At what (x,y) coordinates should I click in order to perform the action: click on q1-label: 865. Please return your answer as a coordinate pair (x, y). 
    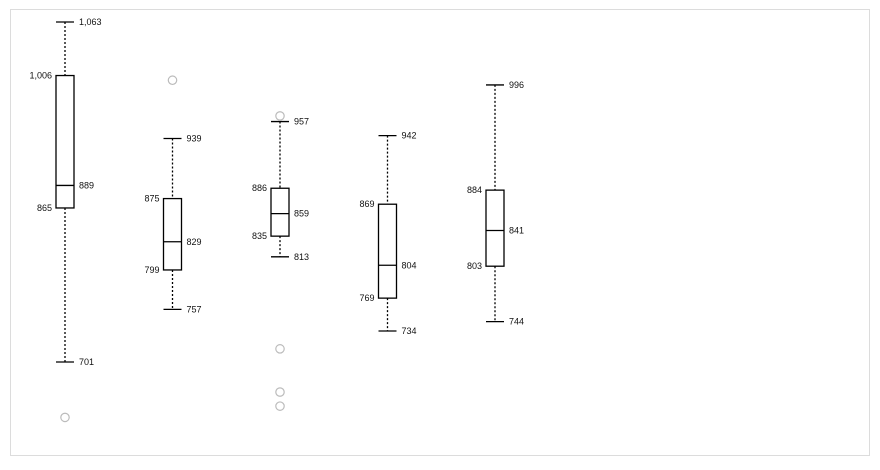
    Looking at the image, I should click on (44, 208).